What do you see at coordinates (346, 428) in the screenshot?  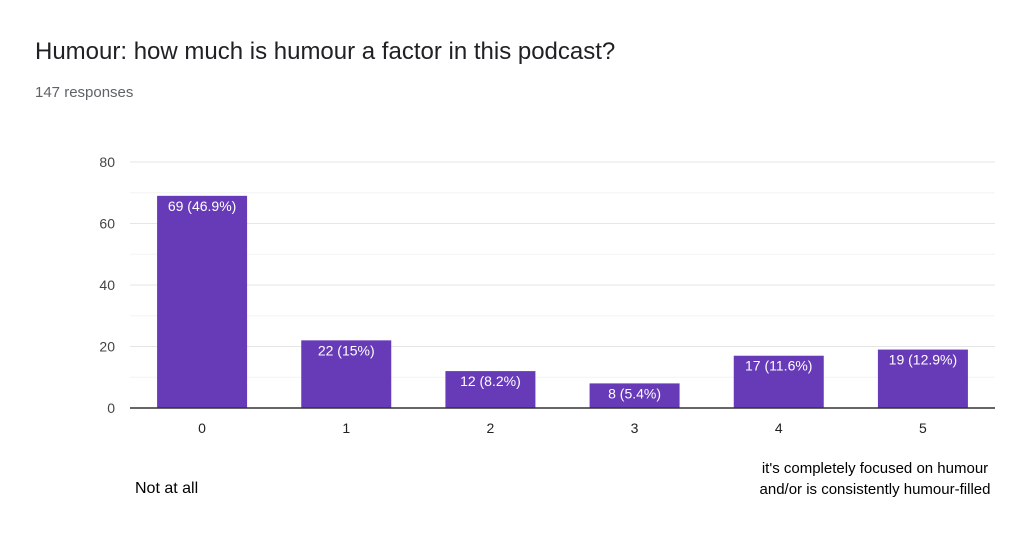 I see `x-tick-label: 1` at bounding box center [346, 428].